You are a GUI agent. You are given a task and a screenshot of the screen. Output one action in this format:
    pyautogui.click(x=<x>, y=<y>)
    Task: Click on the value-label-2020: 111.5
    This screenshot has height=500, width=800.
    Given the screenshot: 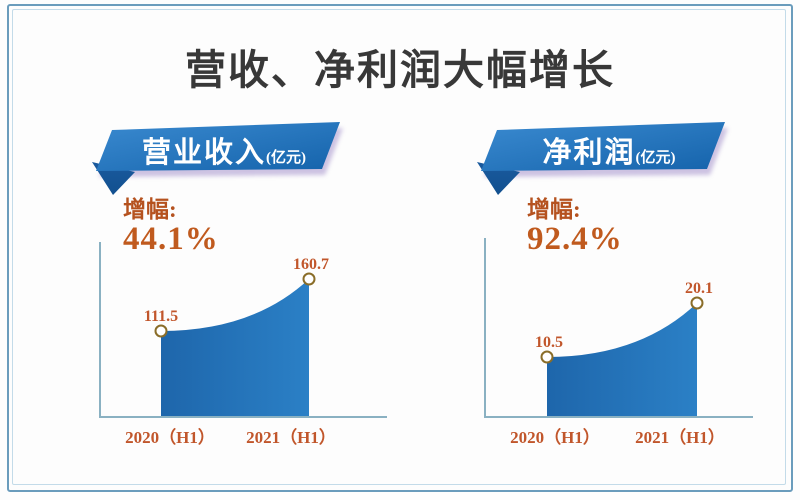 What is the action you would take?
    pyautogui.click(x=161, y=316)
    